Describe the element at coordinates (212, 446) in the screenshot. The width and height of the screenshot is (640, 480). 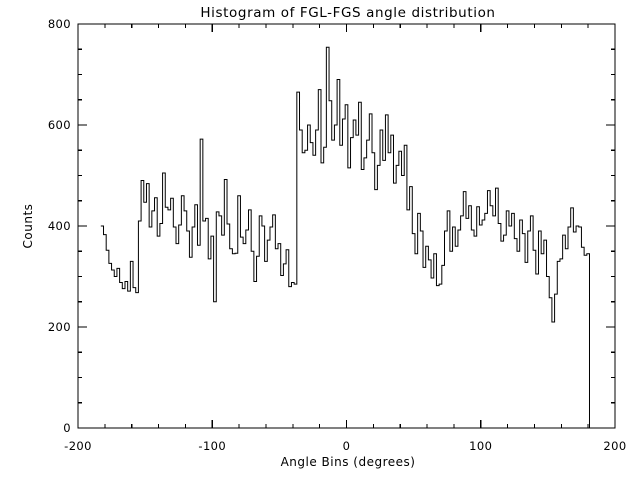
I see `tick-label: -100` at that location.